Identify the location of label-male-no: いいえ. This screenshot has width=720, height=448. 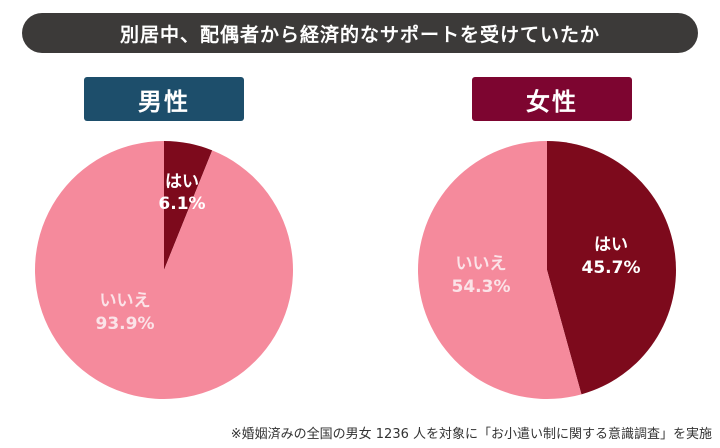
(125, 301).